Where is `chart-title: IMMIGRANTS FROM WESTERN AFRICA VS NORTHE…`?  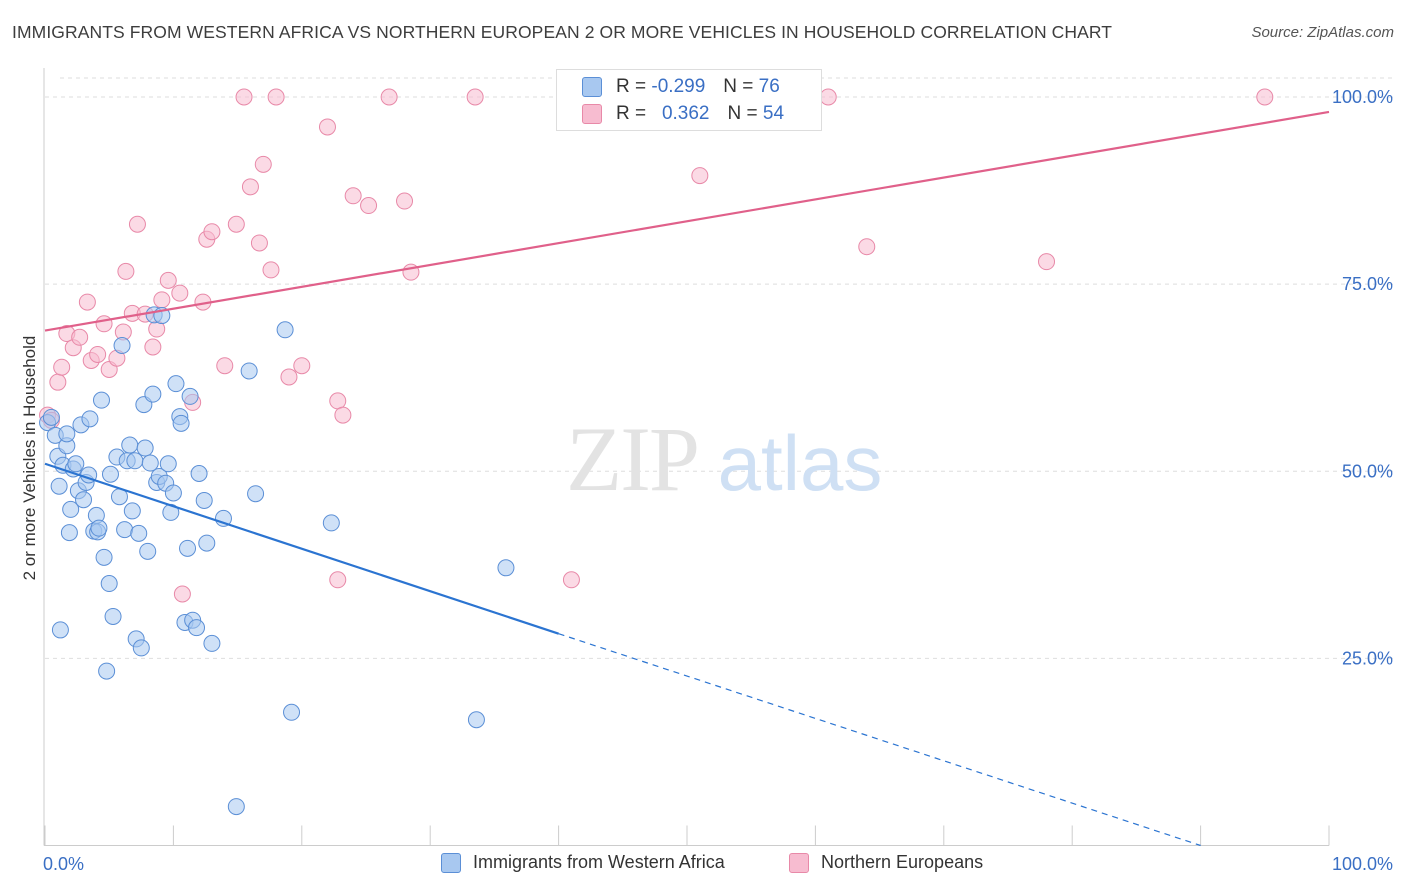 chart-title: IMMIGRANTS FROM WESTERN AFRICA VS NORTHE… is located at coordinates (562, 32).